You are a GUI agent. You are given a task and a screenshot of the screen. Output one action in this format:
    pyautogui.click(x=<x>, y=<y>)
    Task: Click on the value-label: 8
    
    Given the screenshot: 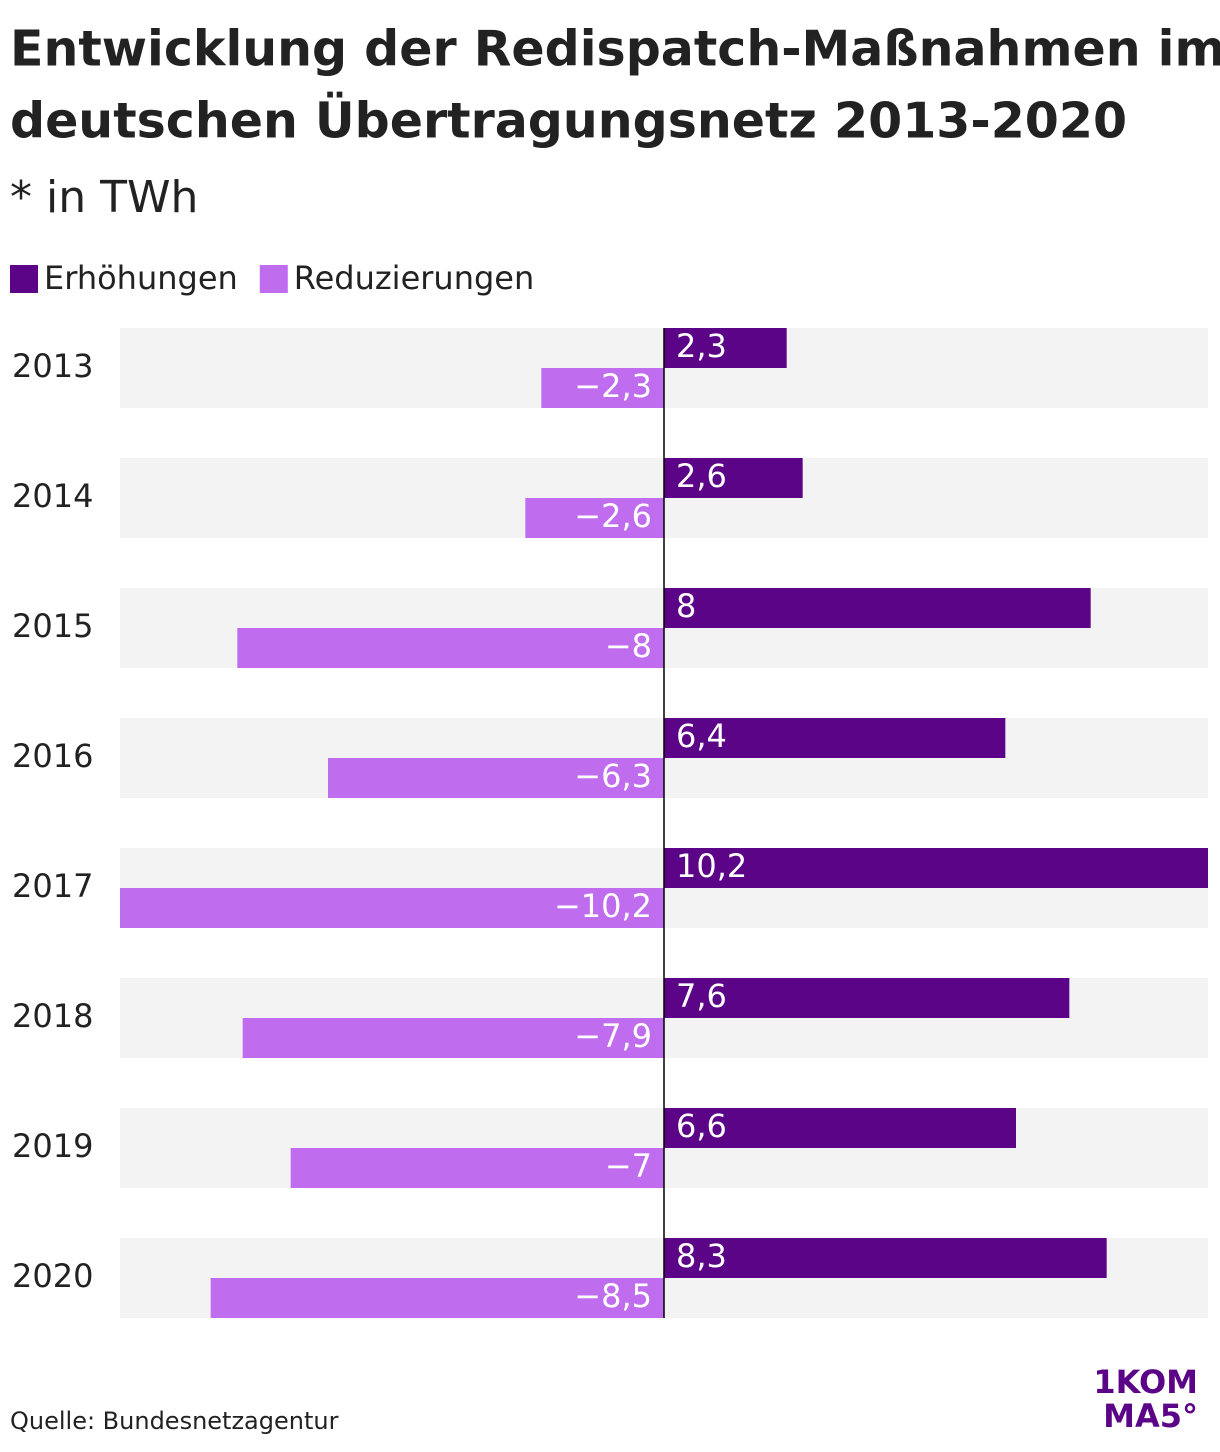 What is the action you would take?
    pyautogui.click(x=686, y=606)
    